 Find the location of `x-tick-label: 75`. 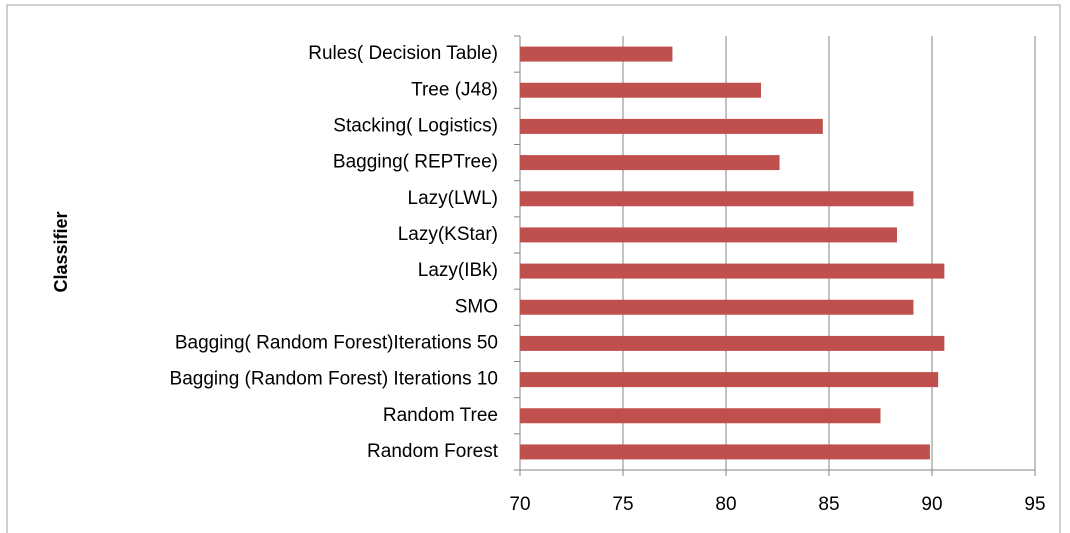

x-tick-label: 75 is located at coordinates (622, 504).